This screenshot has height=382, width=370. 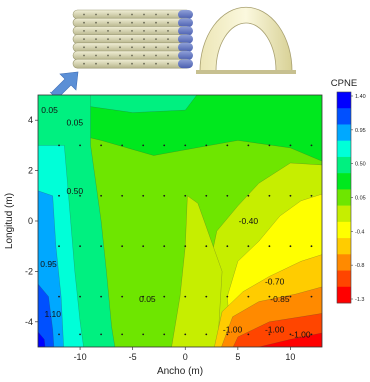 I want to click on contour-band-middle, so click(x=197, y=271).